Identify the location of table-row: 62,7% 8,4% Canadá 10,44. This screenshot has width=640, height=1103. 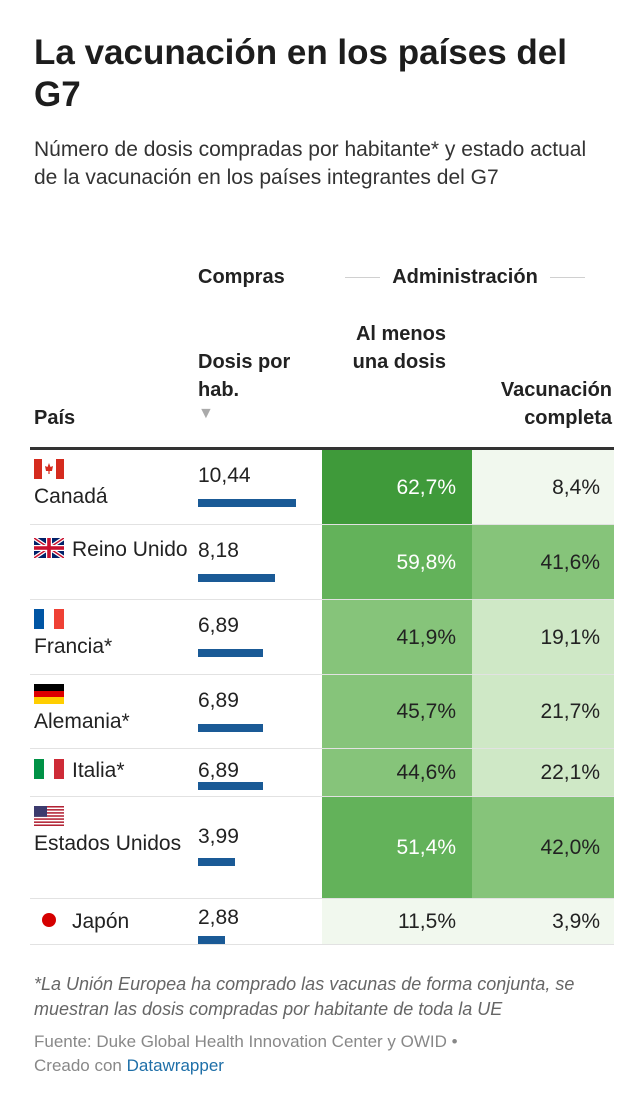
(322, 487).